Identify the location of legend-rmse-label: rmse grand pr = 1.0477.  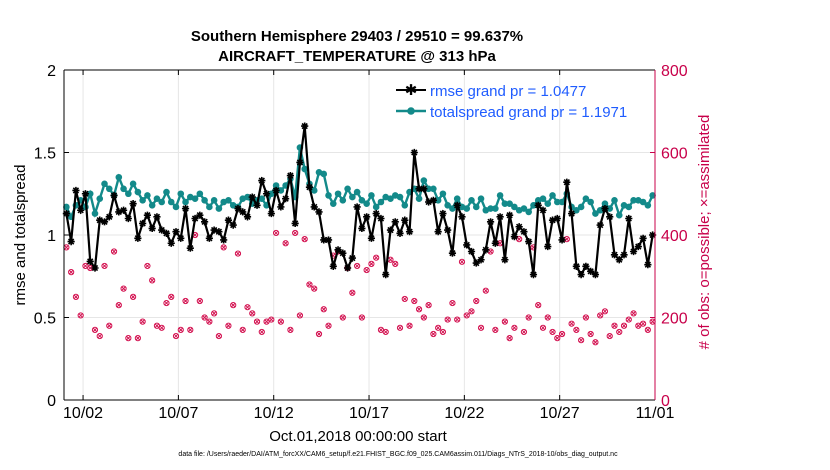
(508, 91).